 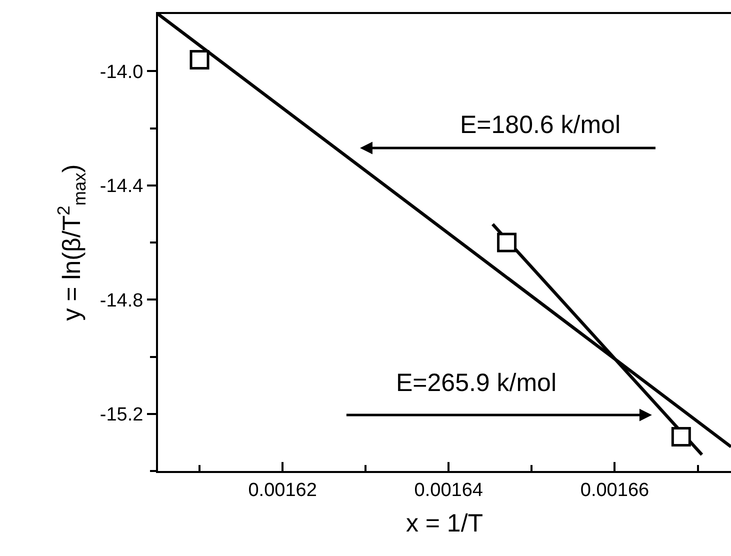 I want to click on y-tick-label: -14.0, so click(x=122, y=72).